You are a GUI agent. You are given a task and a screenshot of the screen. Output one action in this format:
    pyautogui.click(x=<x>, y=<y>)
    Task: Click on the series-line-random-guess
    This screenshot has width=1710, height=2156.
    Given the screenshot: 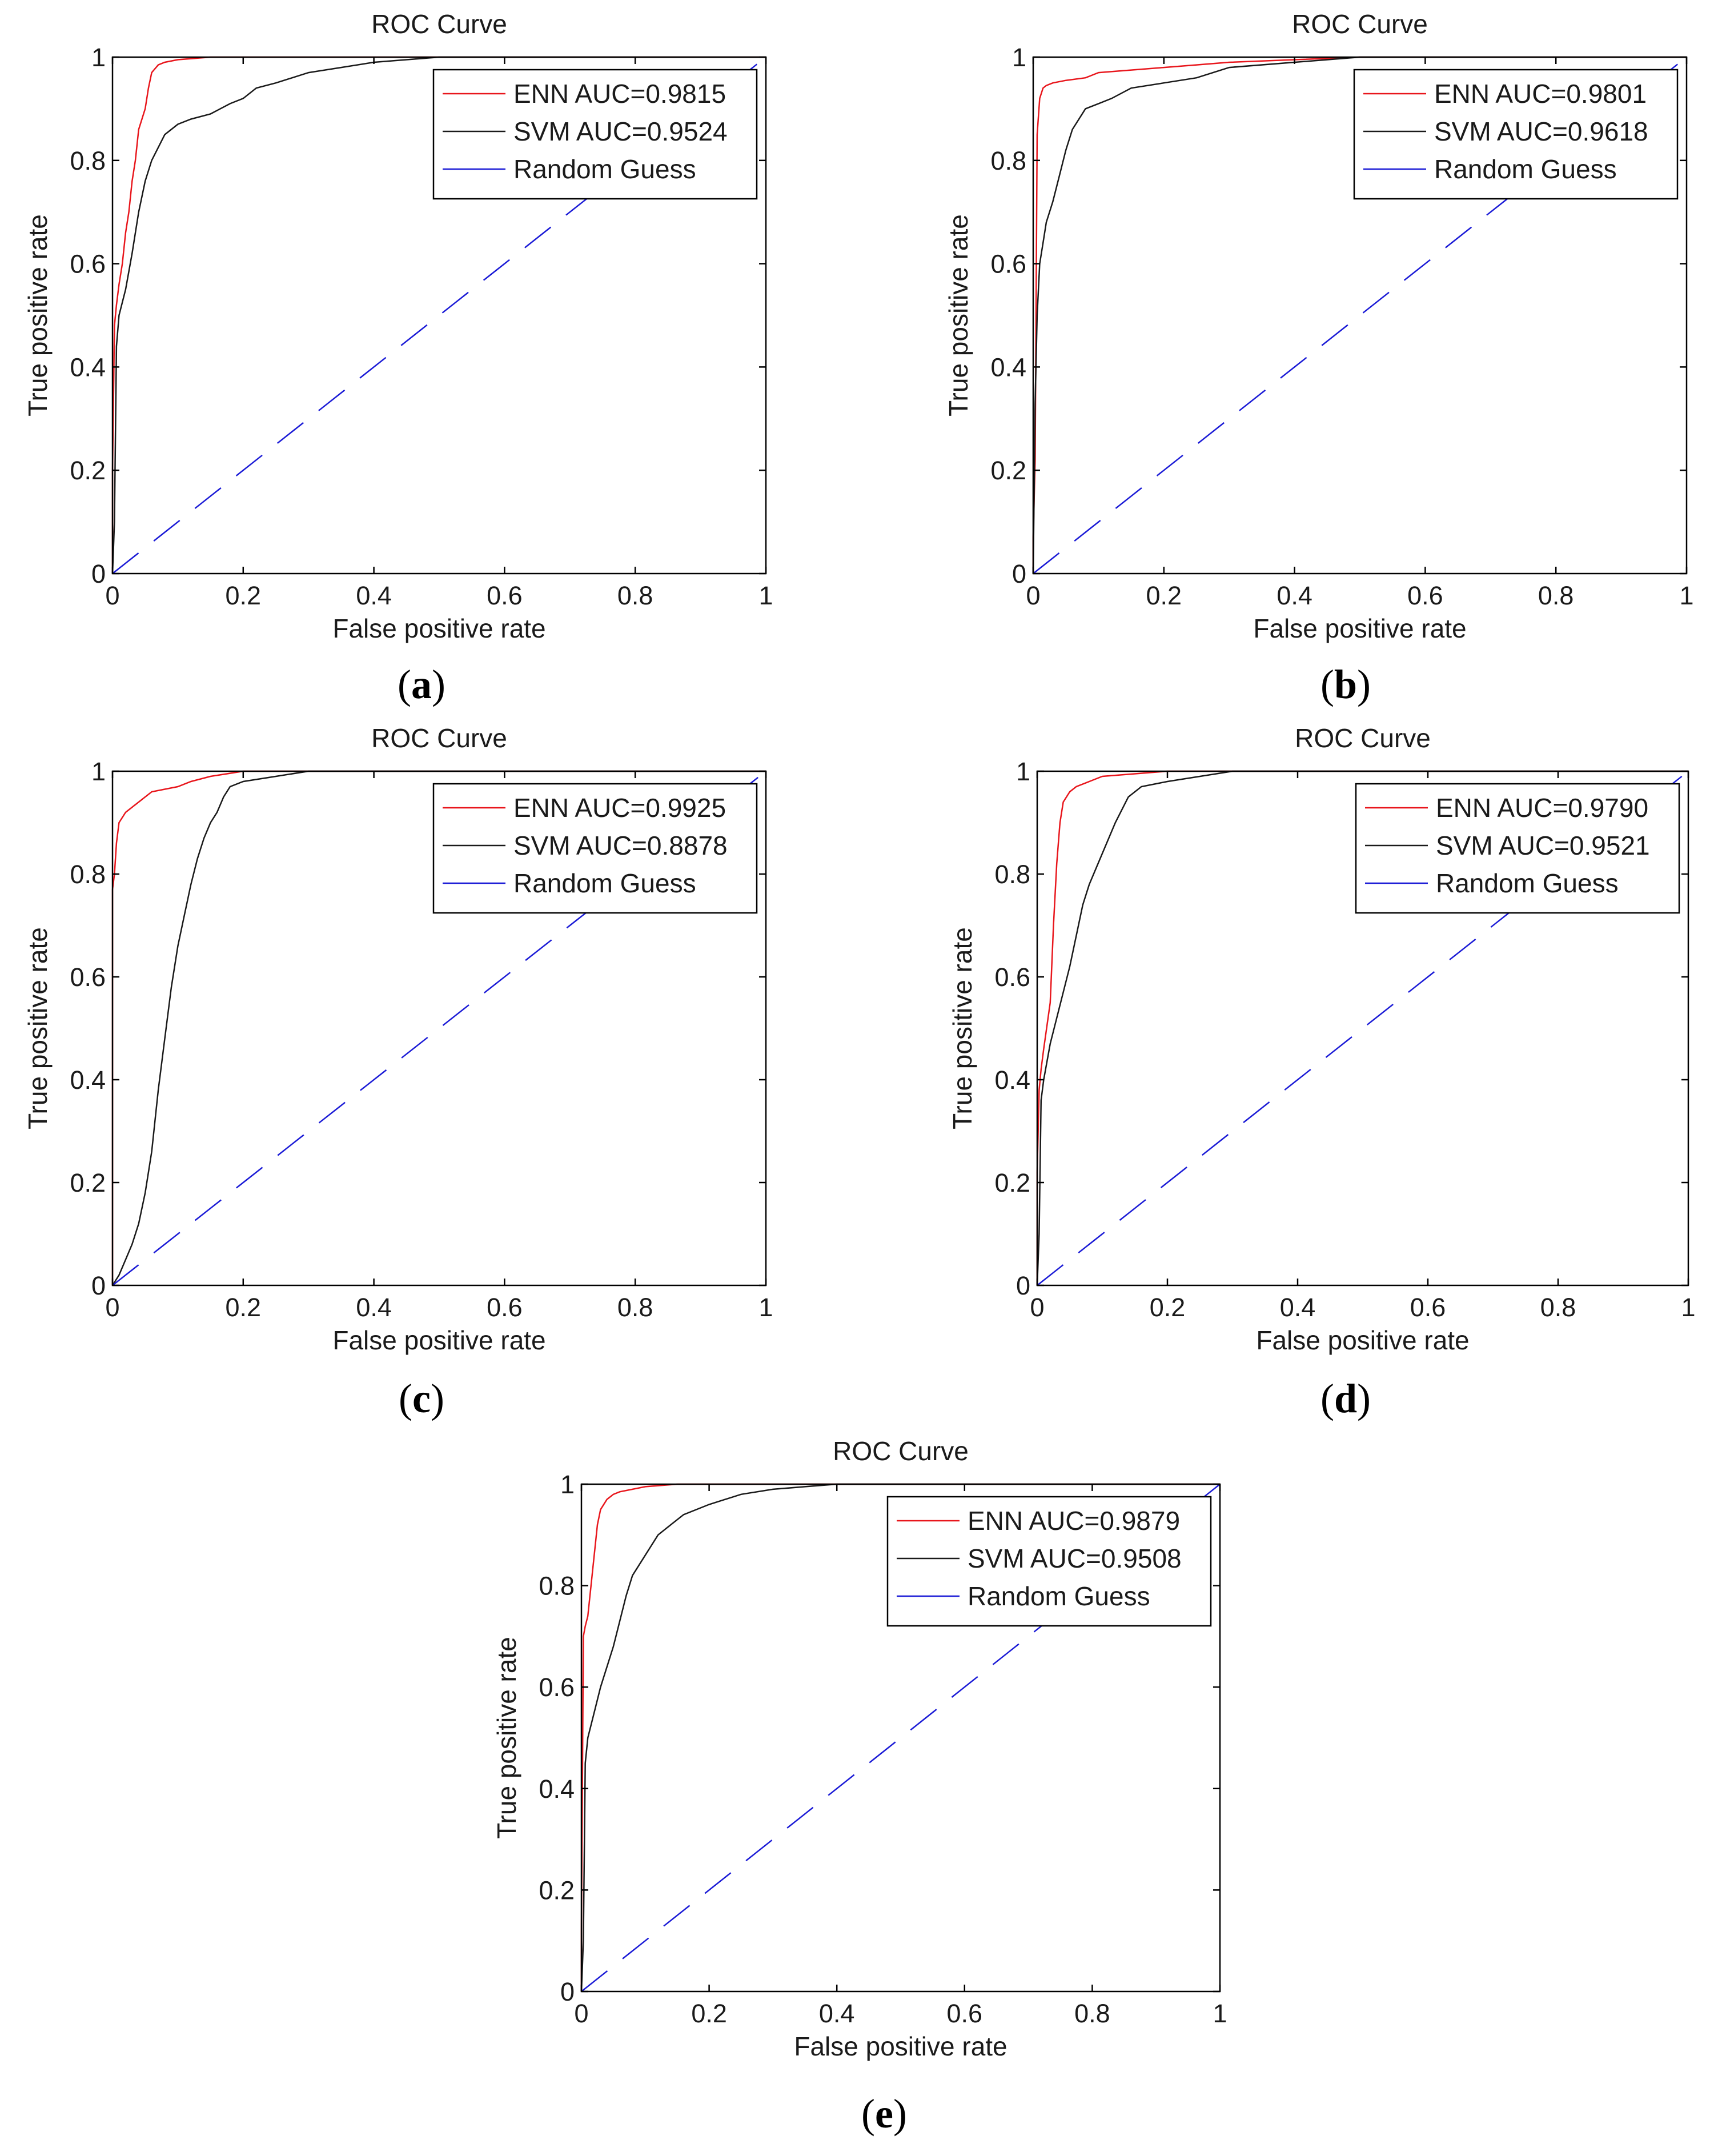 What is the action you would take?
    pyautogui.click(x=901, y=1738)
    